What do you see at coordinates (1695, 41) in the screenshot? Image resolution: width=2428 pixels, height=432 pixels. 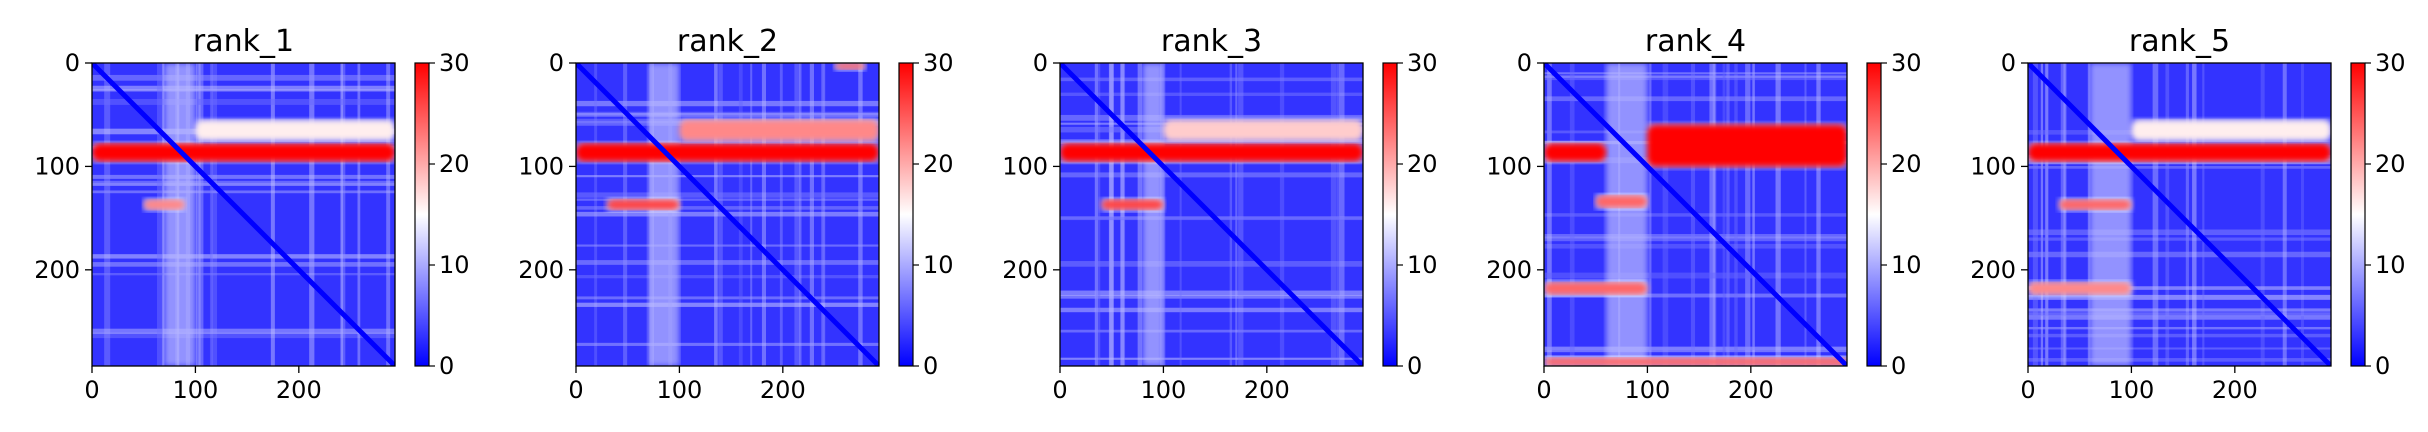 I see `panel-title: rank_4` at bounding box center [1695, 41].